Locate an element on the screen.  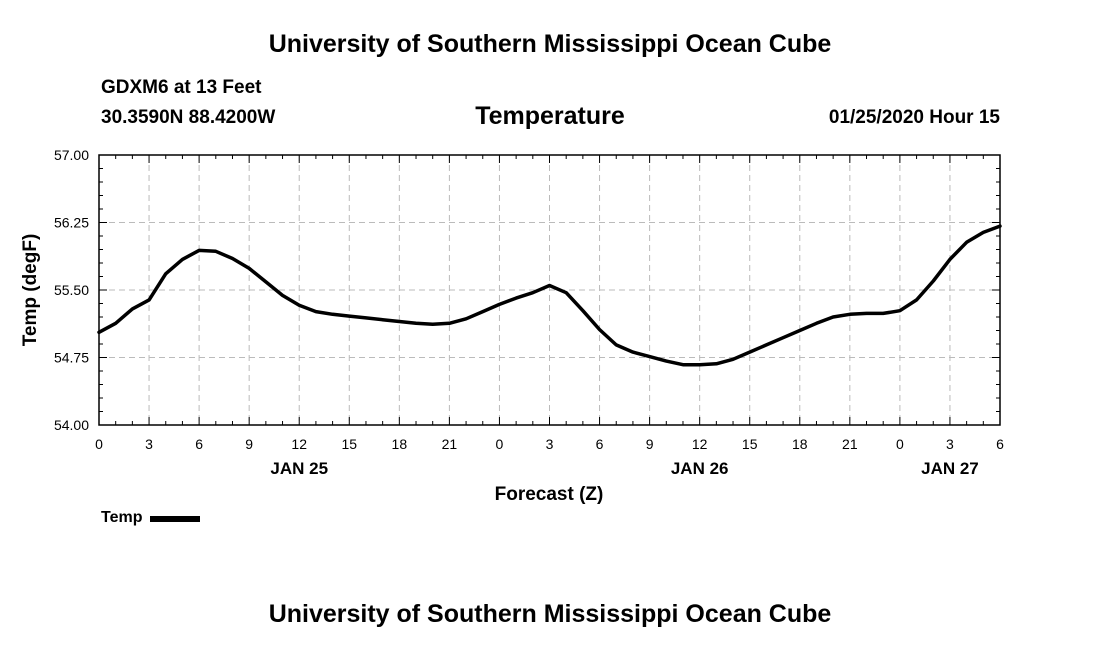
day-label: JAN 25 is located at coordinates (299, 468).